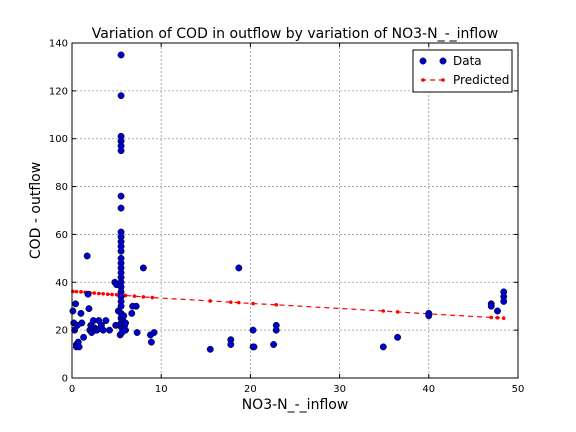 This screenshot has height=432, width=576. I want to click on x-tick-label: 0, so click(72, 389).